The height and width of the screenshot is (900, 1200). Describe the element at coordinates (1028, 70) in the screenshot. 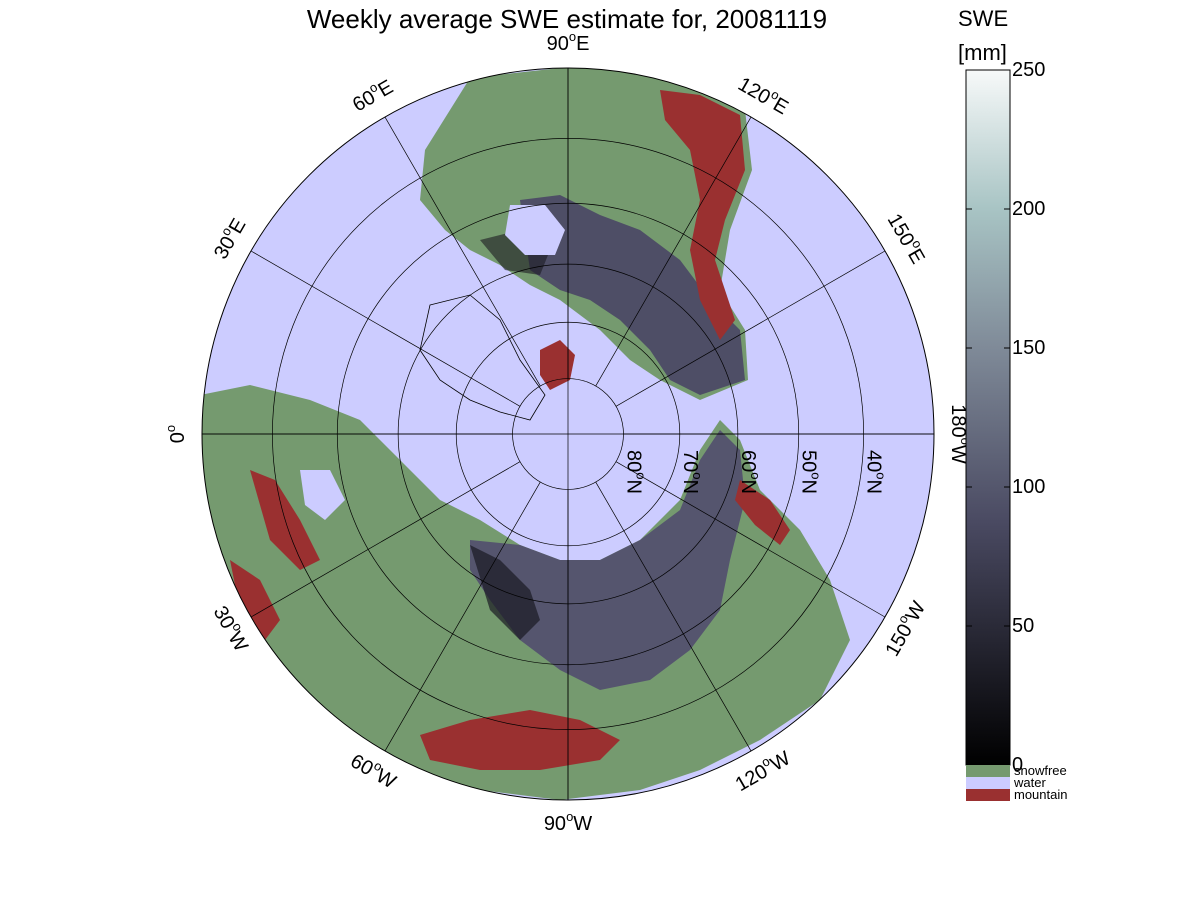

I see `cb-tick-label-5: 250` at that location.